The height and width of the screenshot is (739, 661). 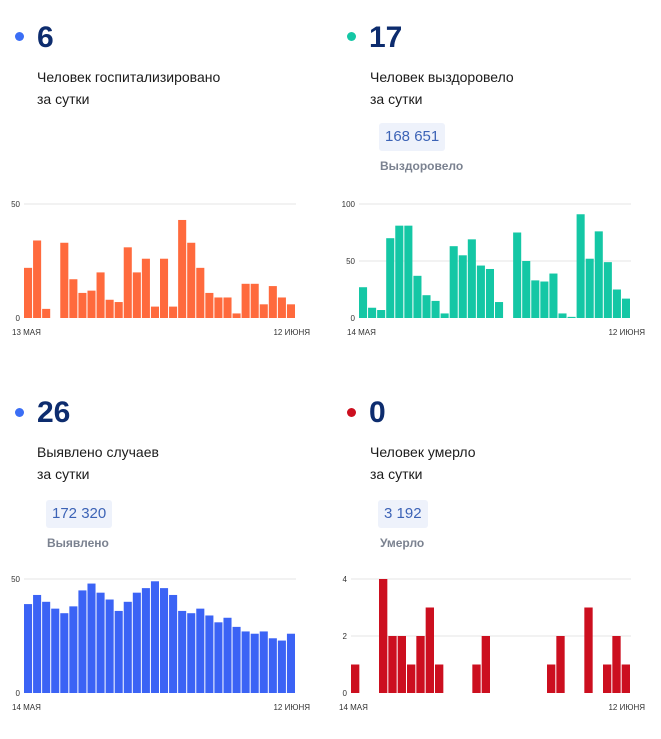 What do you see at coordinates (54, 412) in the screenshot?
I see `daily-value: 26` at bounding box center [54, 412].